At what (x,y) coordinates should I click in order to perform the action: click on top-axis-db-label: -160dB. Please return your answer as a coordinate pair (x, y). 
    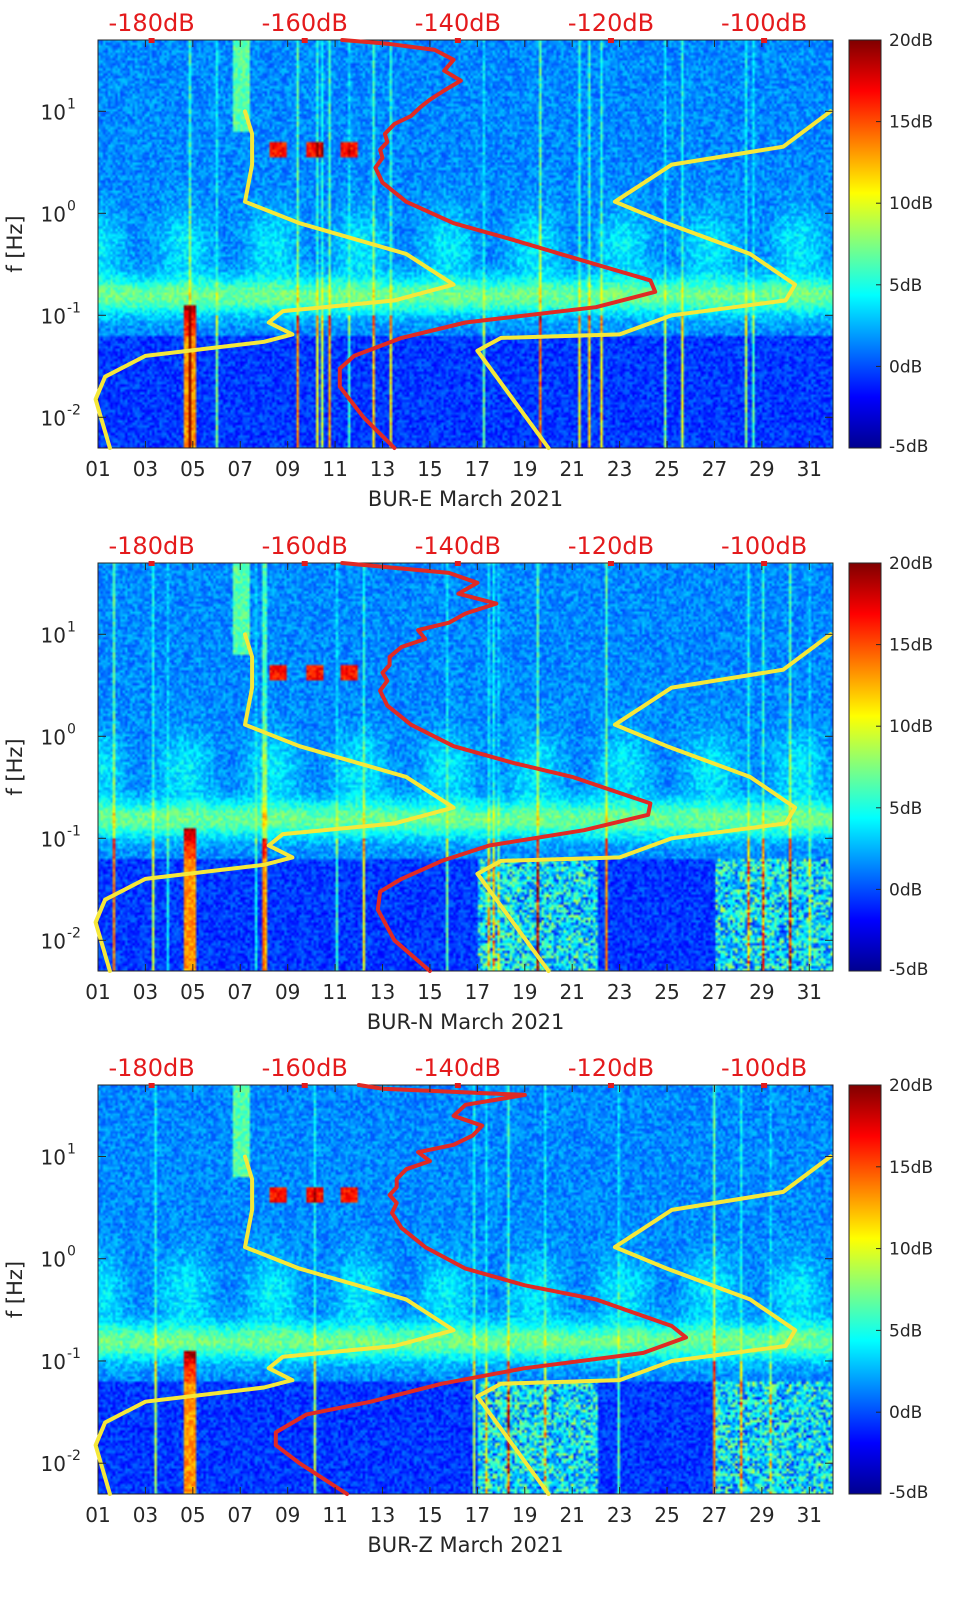
    Looking at the image, I should click on (305, 546).